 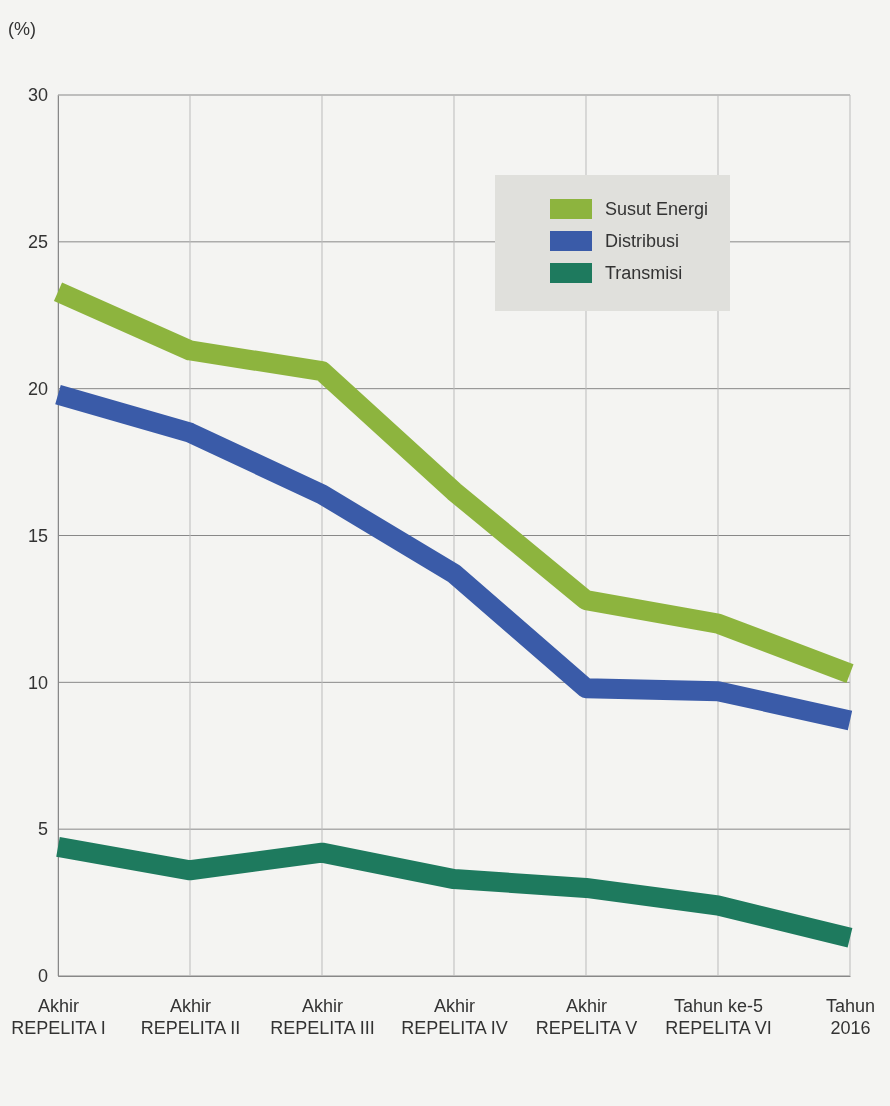 I want to click on legend-label: Distribusi, so click(x=642, y=241).